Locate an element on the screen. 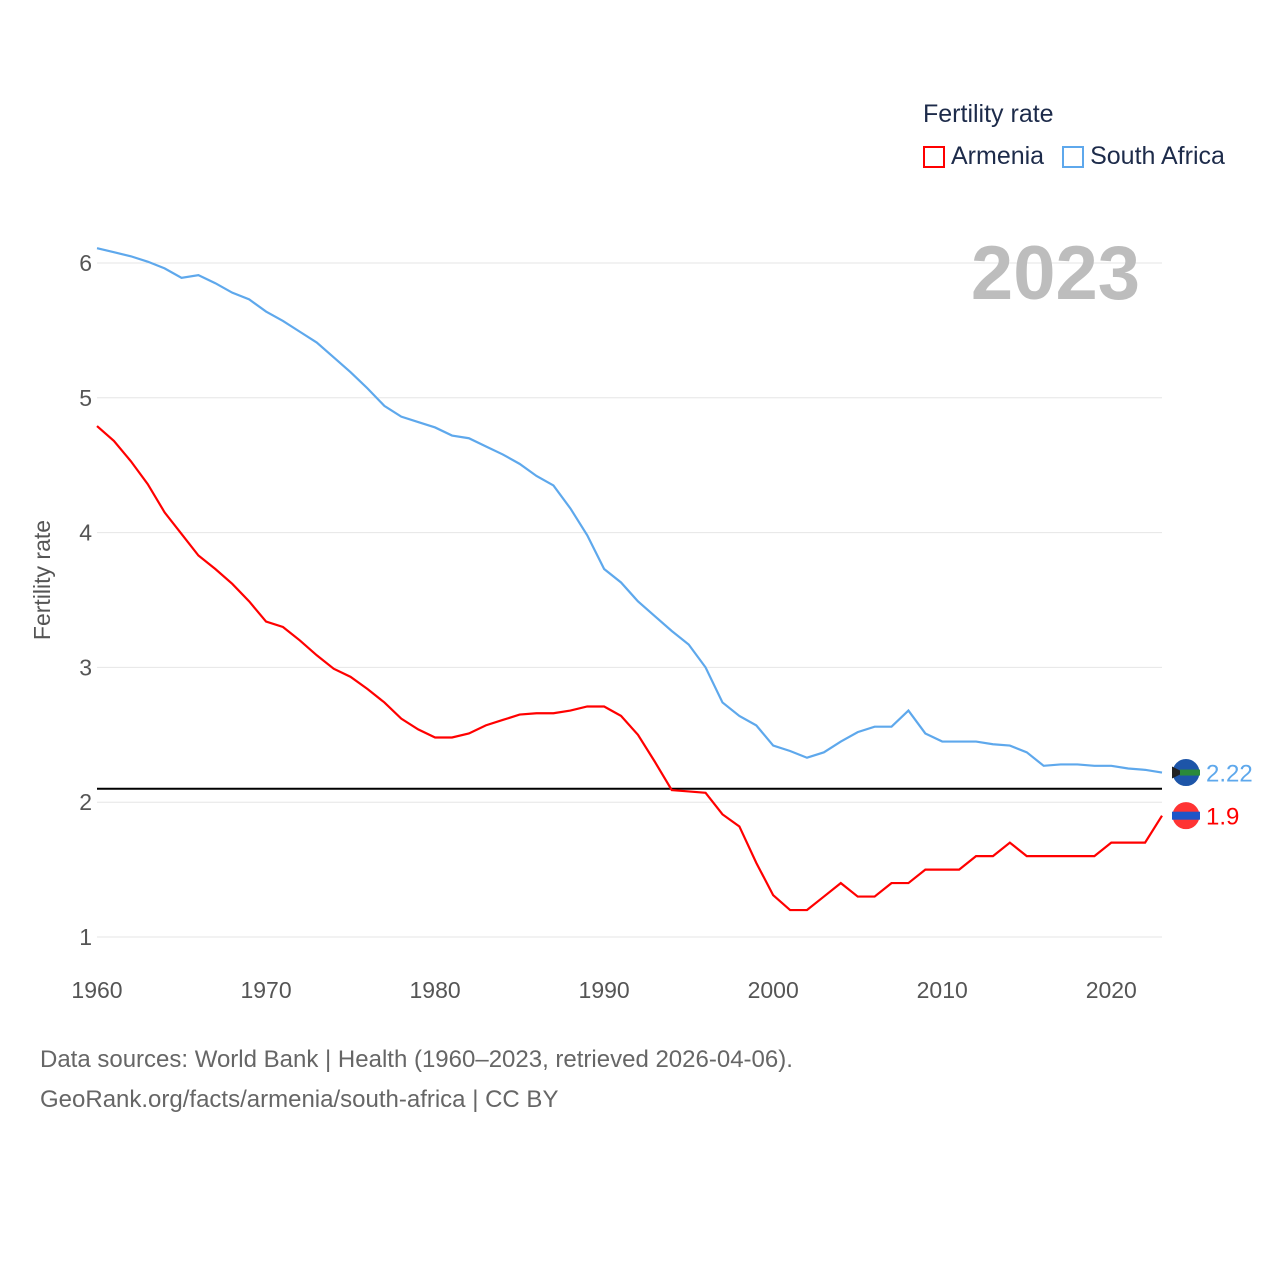 The width and height of the screenshot is (1280, 1280). y-tick-label: 1 is located at coordinates (85, 937).